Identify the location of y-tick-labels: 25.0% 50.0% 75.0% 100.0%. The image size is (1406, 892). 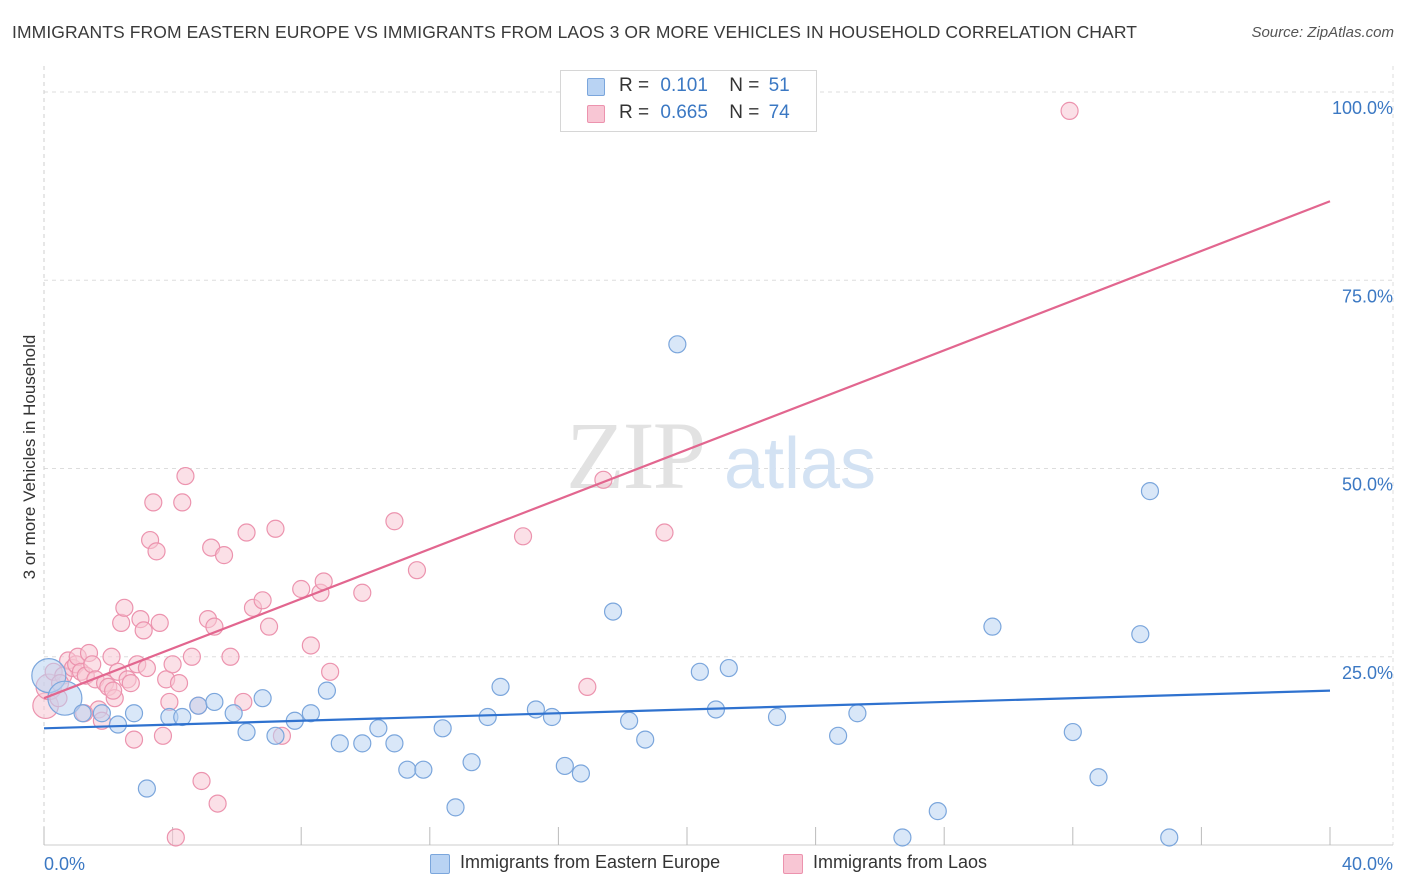
(1362, 390).